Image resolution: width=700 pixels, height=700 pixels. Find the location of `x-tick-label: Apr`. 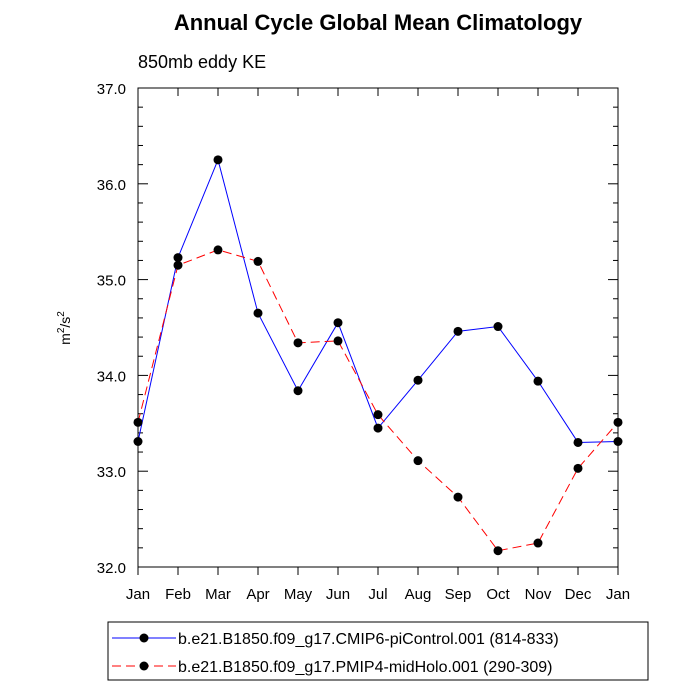

x-tick-label: Apr is located at coordinates (257, 594).